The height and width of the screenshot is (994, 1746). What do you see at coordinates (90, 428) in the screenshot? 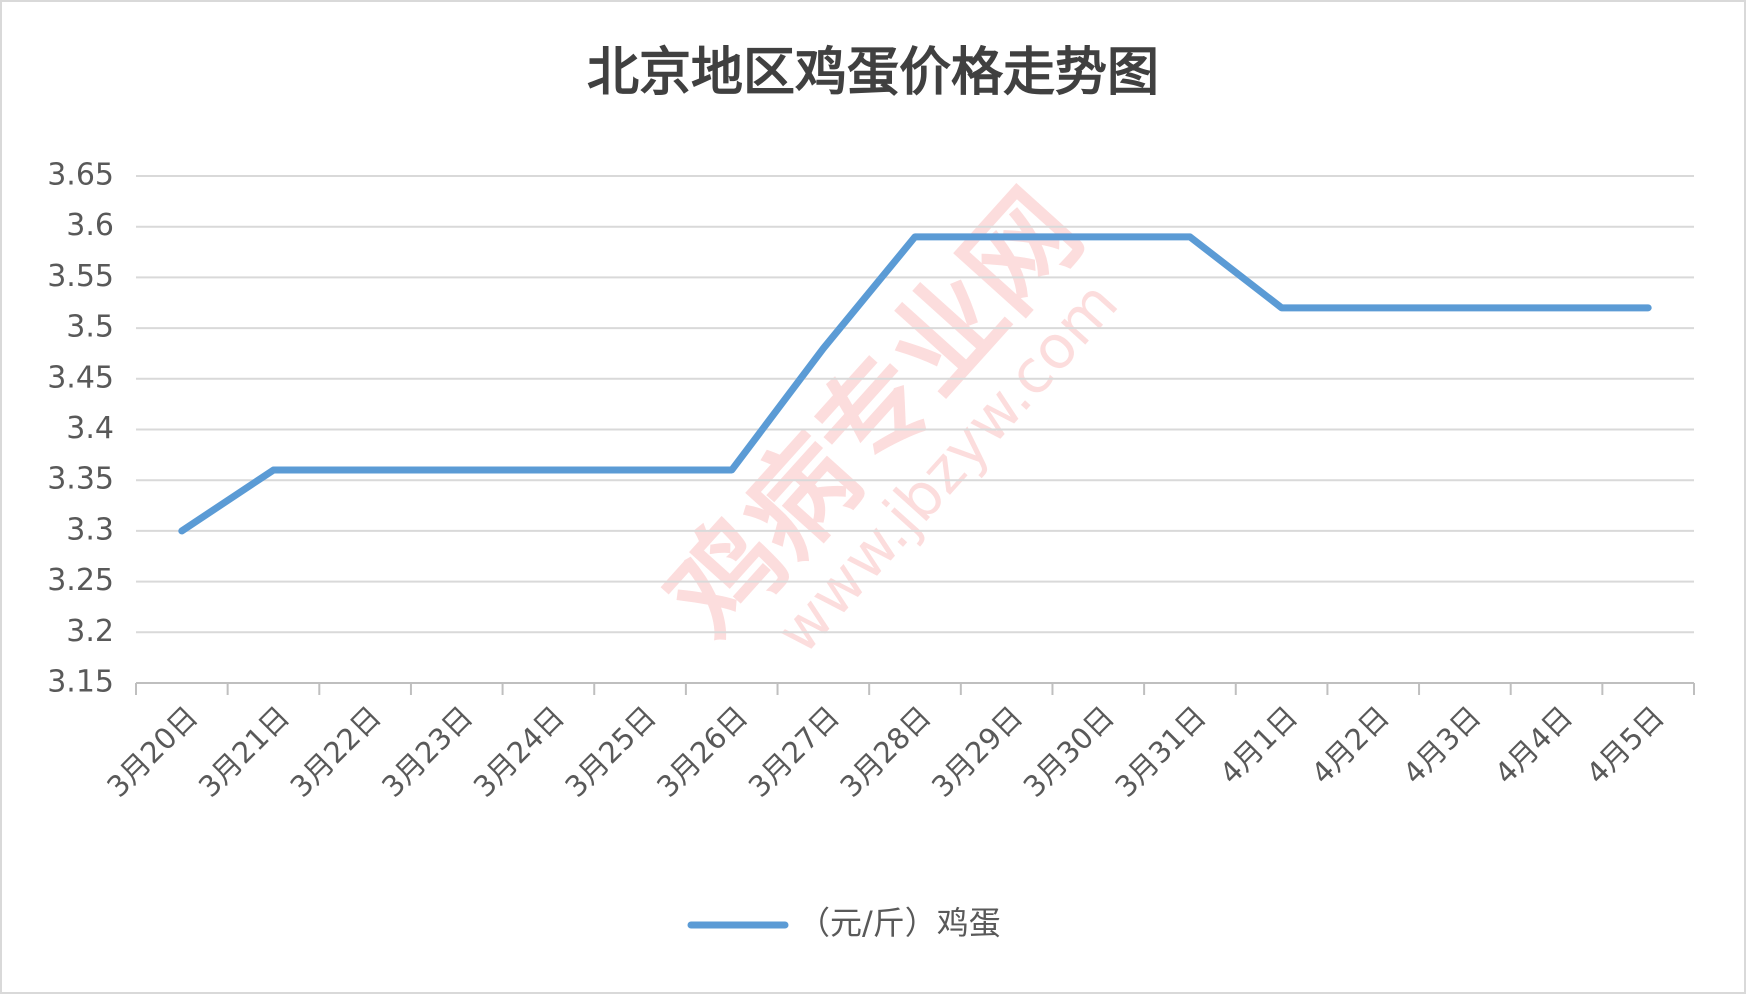
I see `y-tick-label: 3.4` at bounding box center [90, 428].